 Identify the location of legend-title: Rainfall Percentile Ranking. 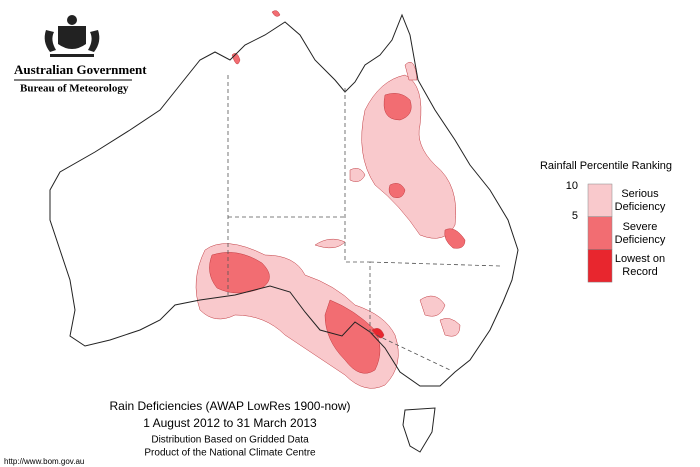
(606, 166).